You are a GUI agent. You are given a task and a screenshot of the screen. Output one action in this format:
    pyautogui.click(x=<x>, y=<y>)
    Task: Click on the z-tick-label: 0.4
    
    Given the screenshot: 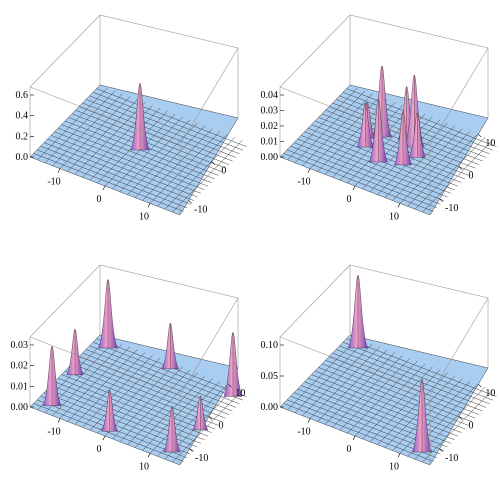 What is the action you would take?
    pyautogui.click(x=22, y=116)
    